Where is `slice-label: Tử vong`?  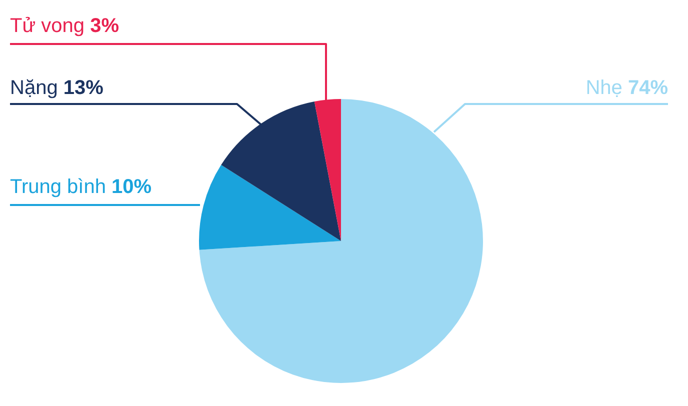 slice-label: Tử vong is located at coordinates (47, 26).